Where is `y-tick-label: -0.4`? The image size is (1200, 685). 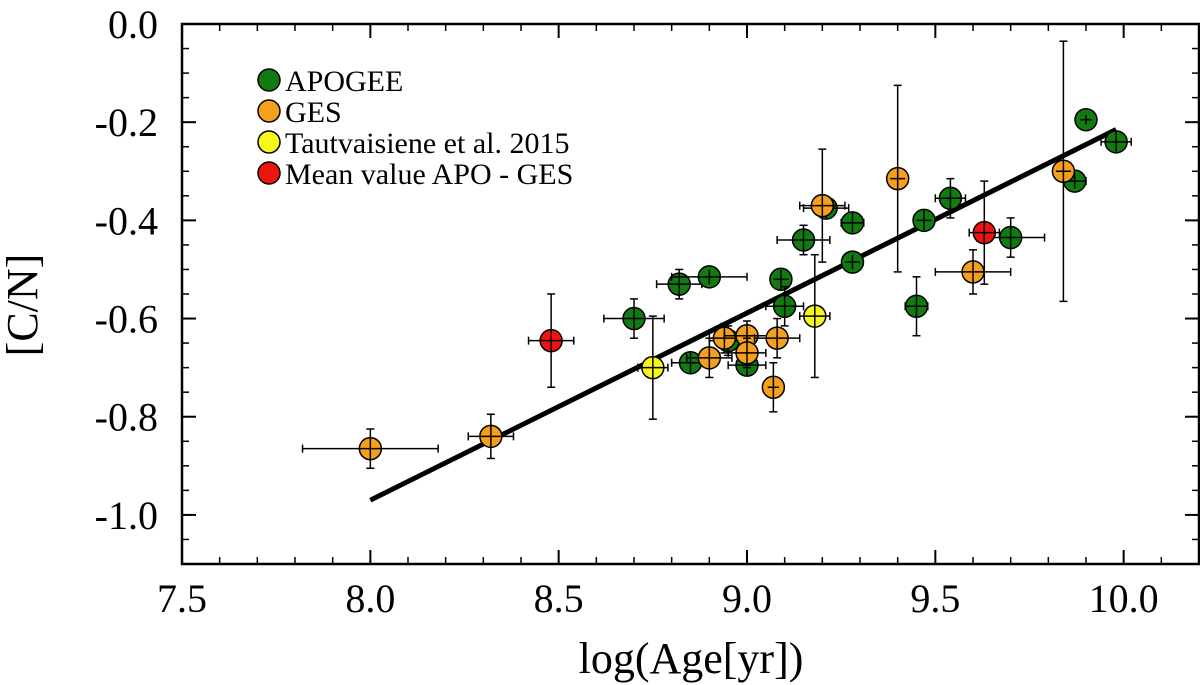
y-tick-label: -0.4 is located at coordinates (126, 220).